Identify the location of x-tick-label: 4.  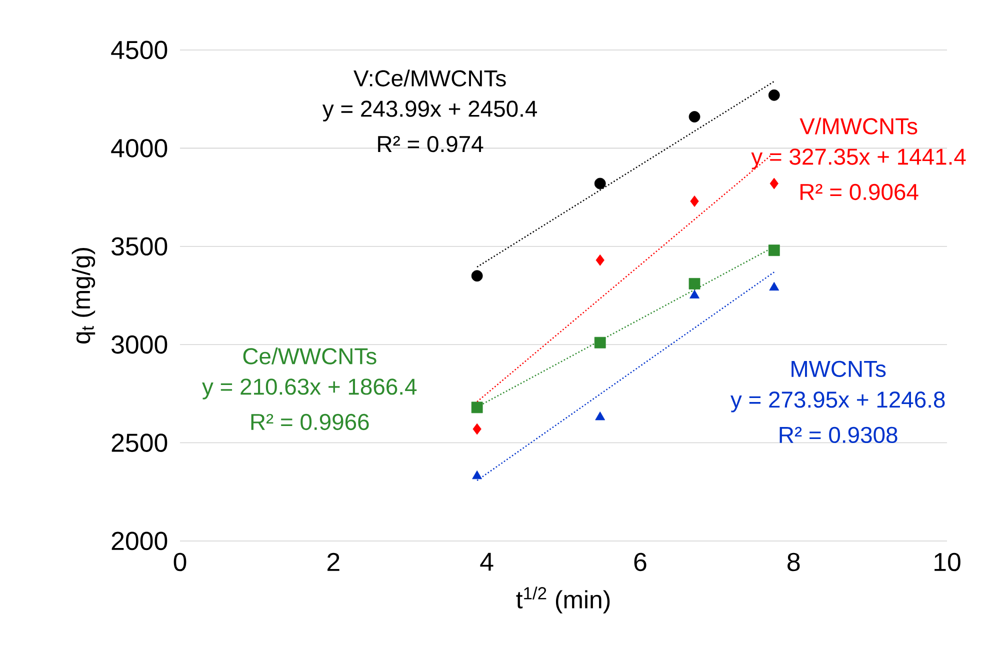
(487, 561).